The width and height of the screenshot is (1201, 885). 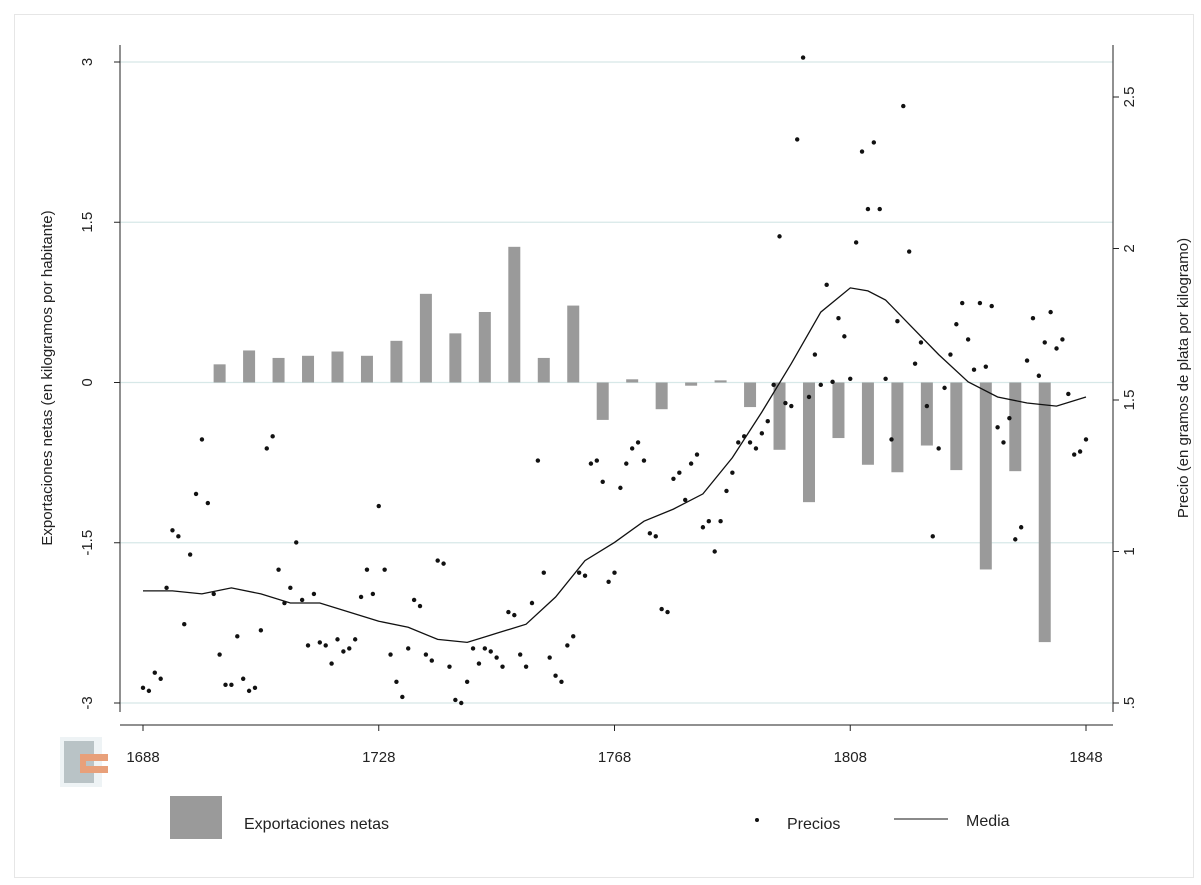 I want to click on legend-points-marker, so click(x=757, y=820).